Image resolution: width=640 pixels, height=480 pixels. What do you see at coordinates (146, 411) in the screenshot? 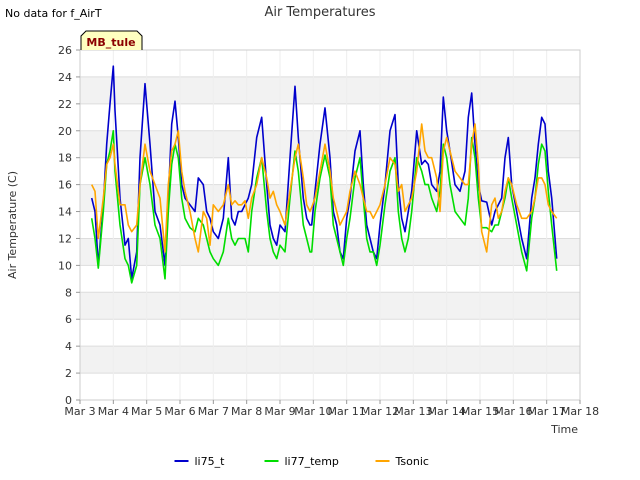
I see `x-tick-label: Mar 5` at bounding box center [146, 411].